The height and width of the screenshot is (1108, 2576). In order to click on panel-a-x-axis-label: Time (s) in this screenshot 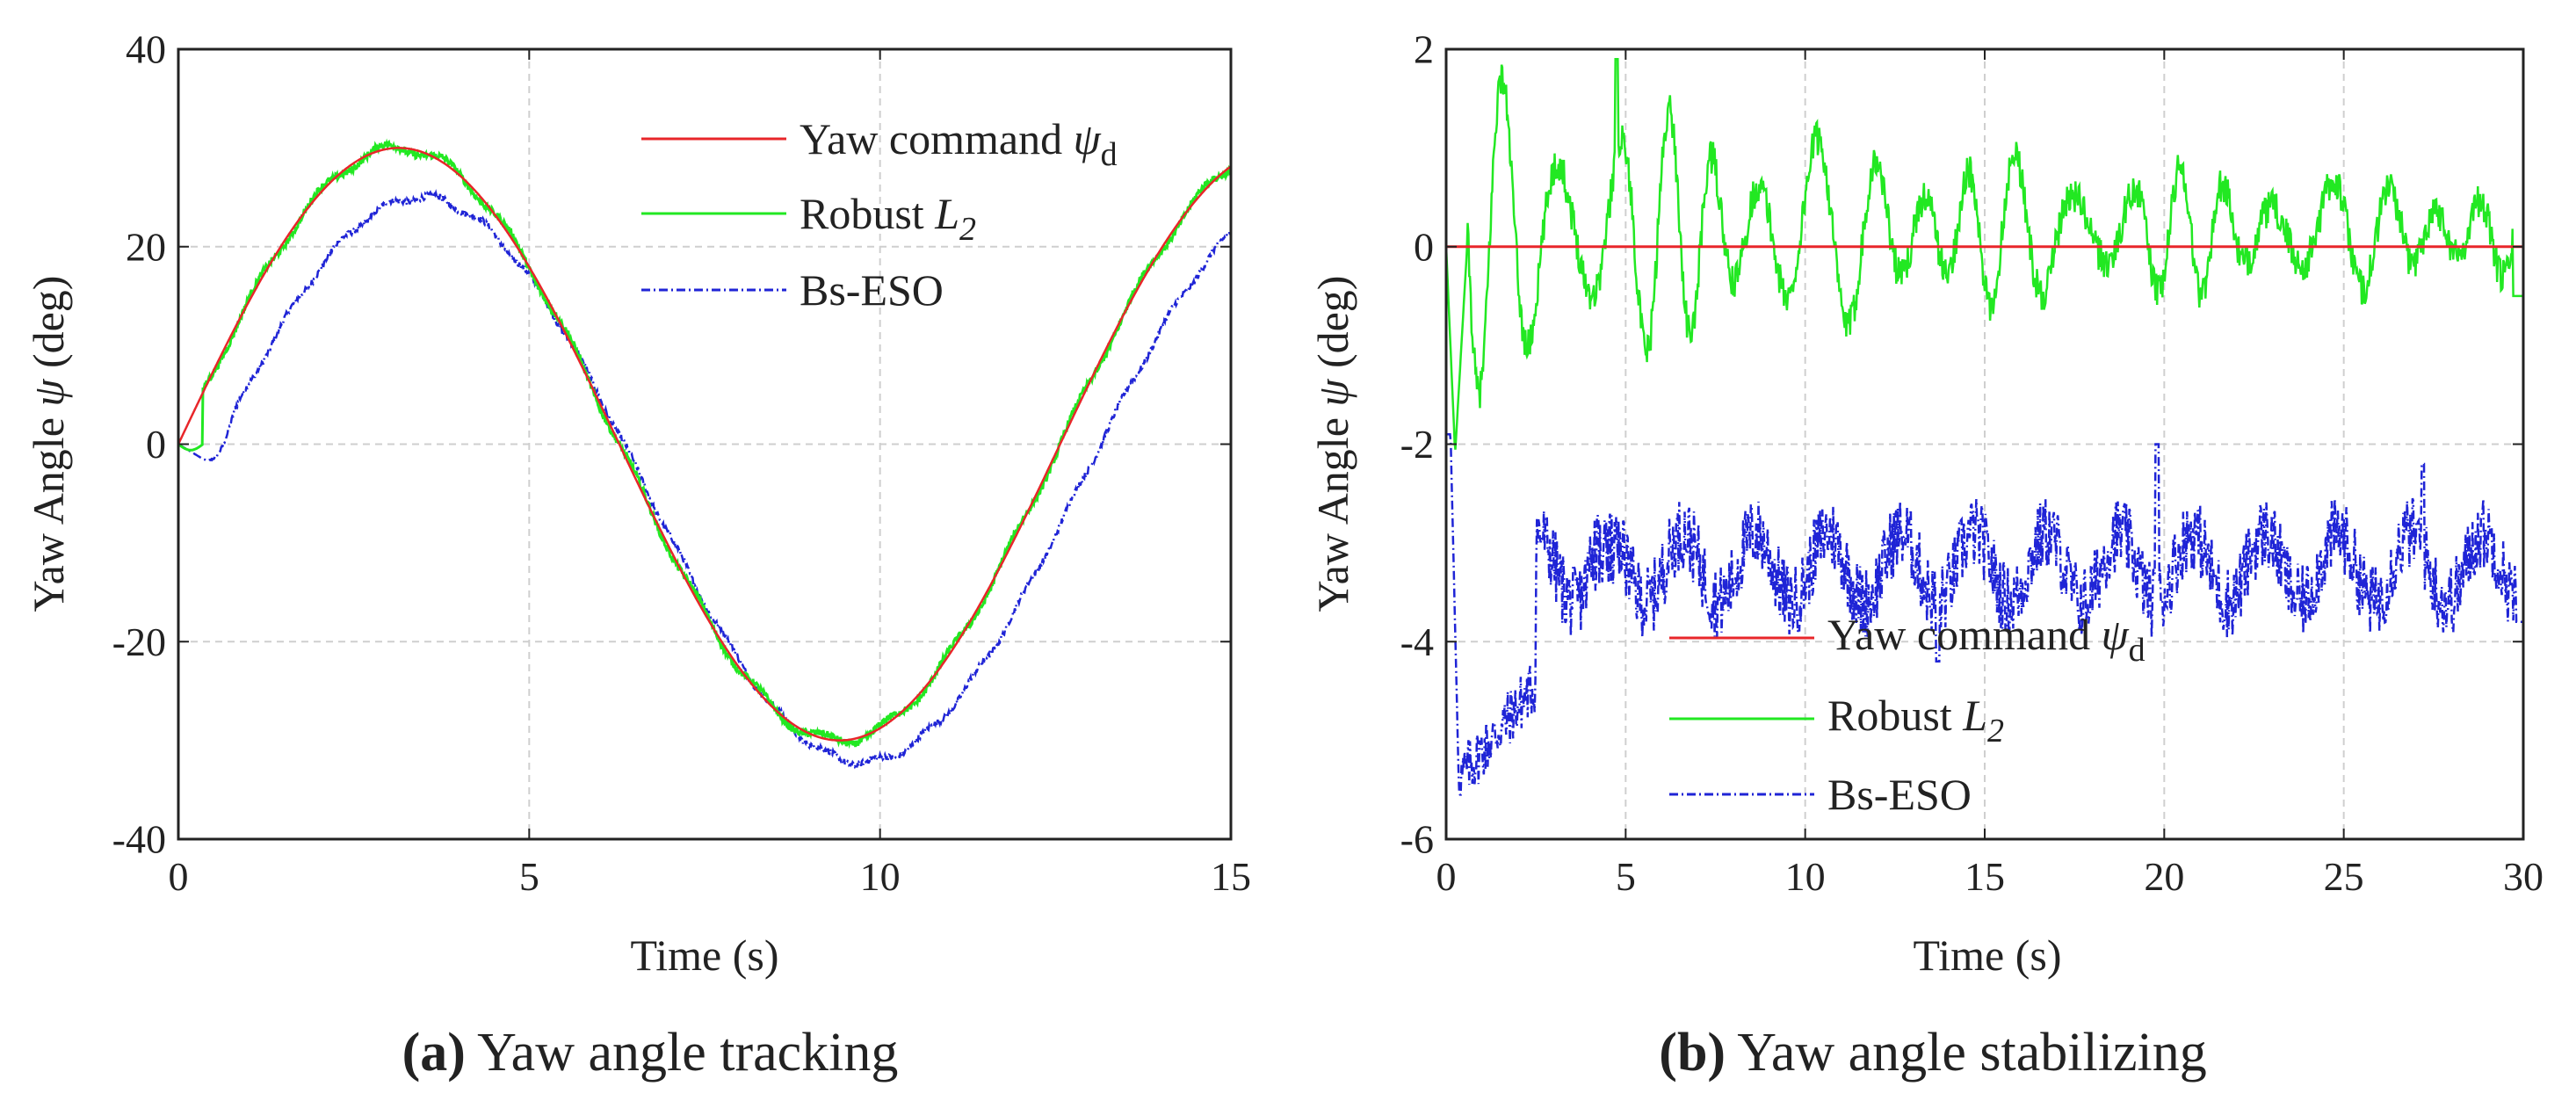, I will do `click(704, 955)`.